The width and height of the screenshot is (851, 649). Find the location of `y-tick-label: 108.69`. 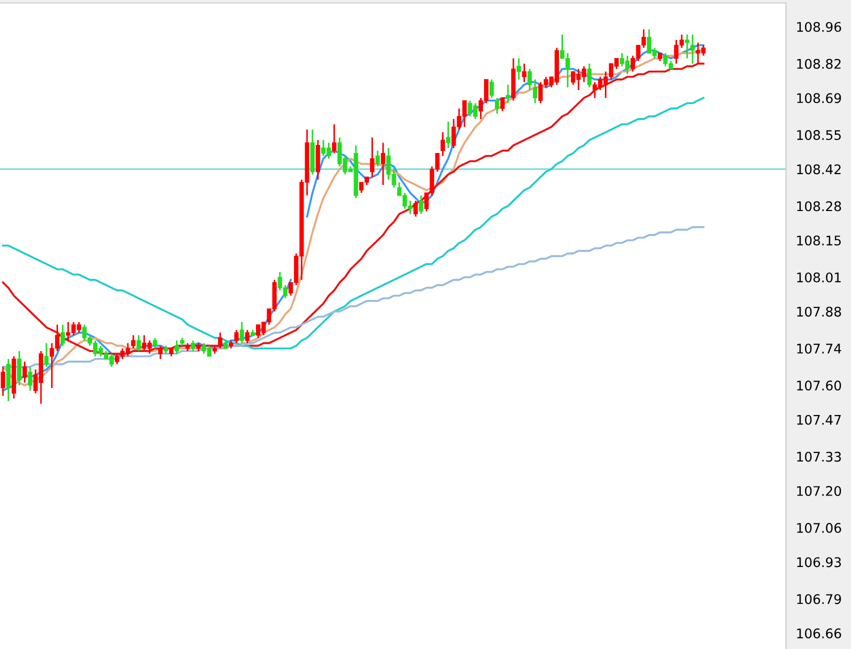

y-tick-label: 108.69 is located at coordinates (819, 98).